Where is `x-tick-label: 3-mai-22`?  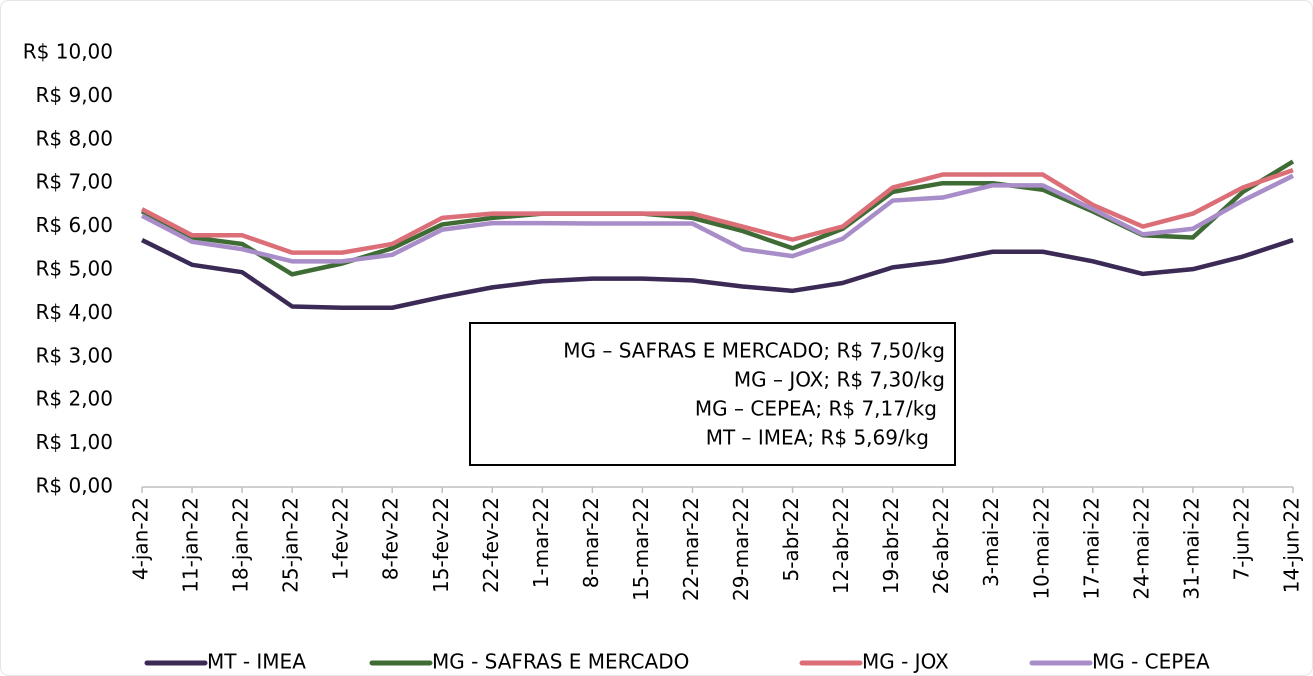
x-tick-label: 3-mai-22 is located at coordinates (991, 542).